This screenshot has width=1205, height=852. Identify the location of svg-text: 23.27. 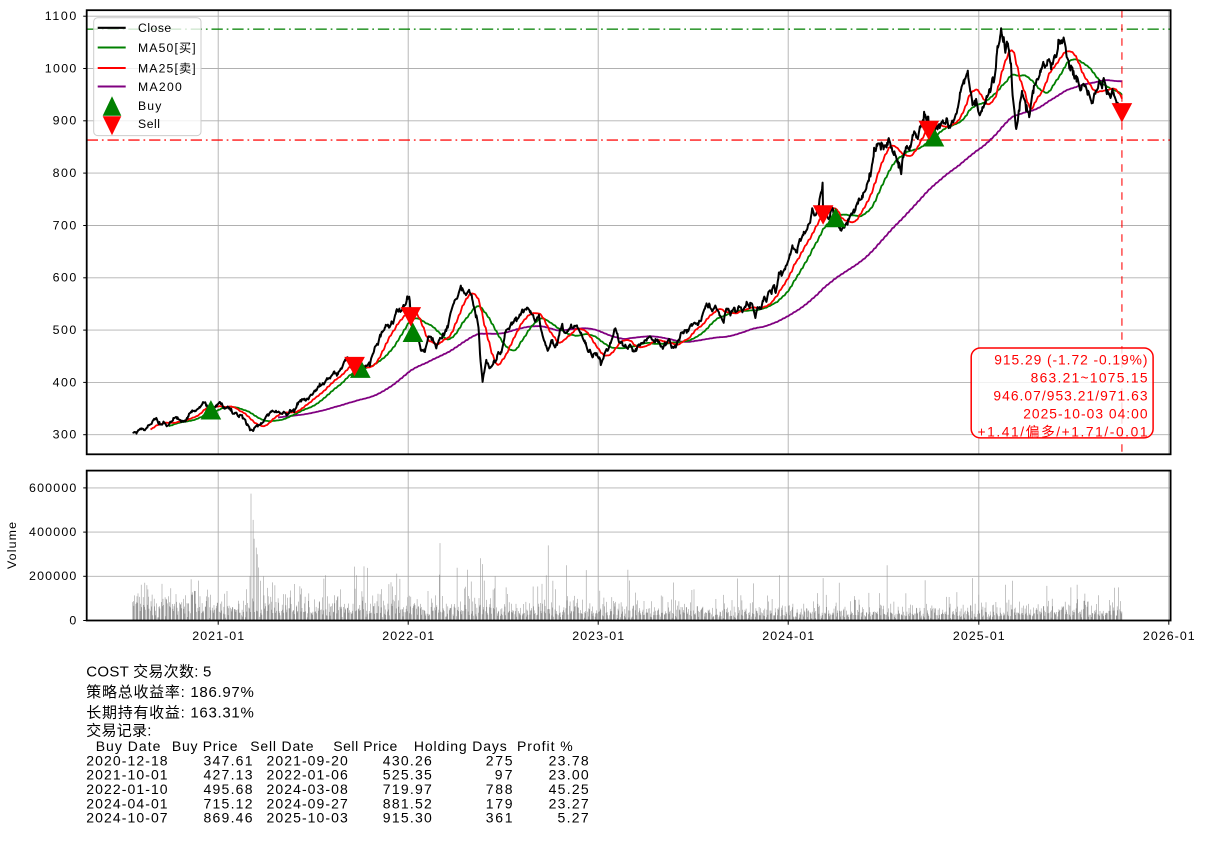
(569, 803).